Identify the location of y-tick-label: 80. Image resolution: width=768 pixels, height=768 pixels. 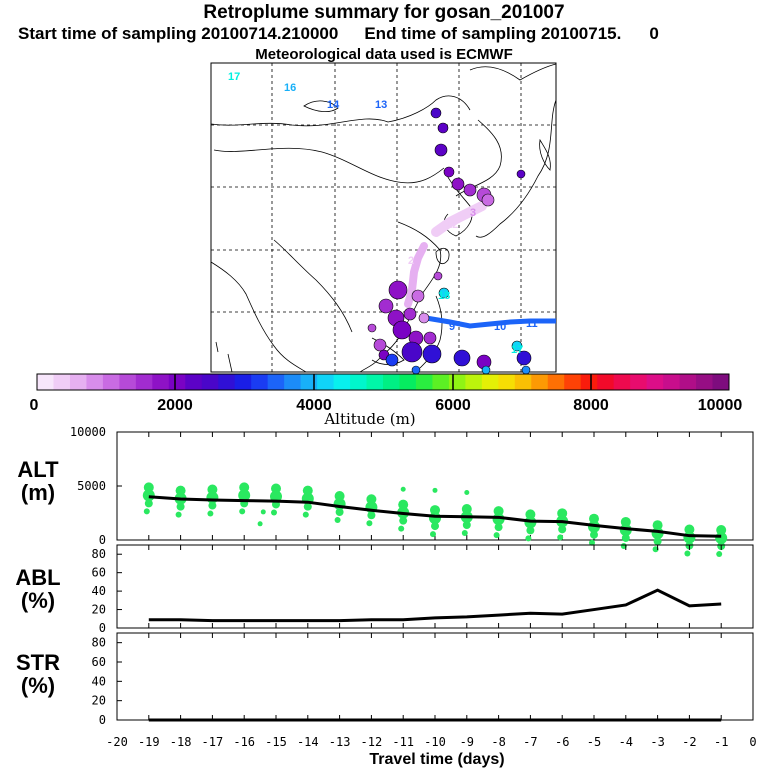
(99, 554).